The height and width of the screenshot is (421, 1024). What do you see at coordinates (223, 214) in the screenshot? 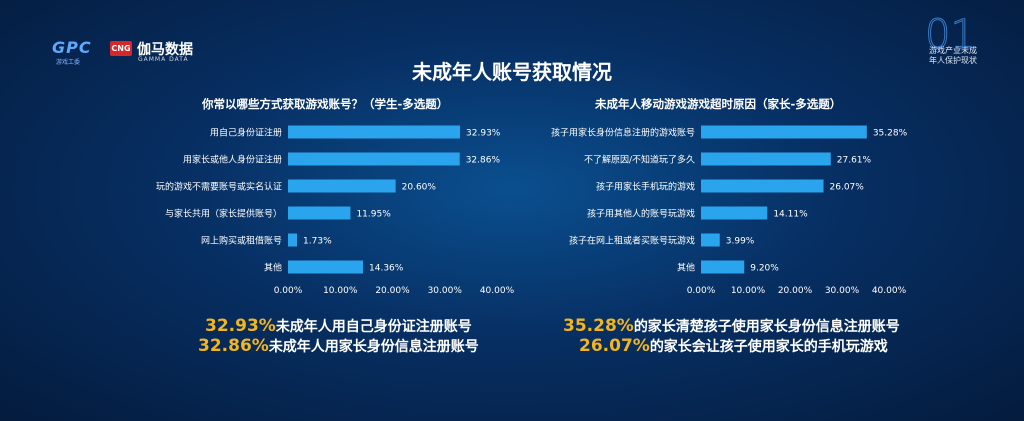
I see `category-label: 与家长共用（家长提供账号）` at bounding box center [223, 214].